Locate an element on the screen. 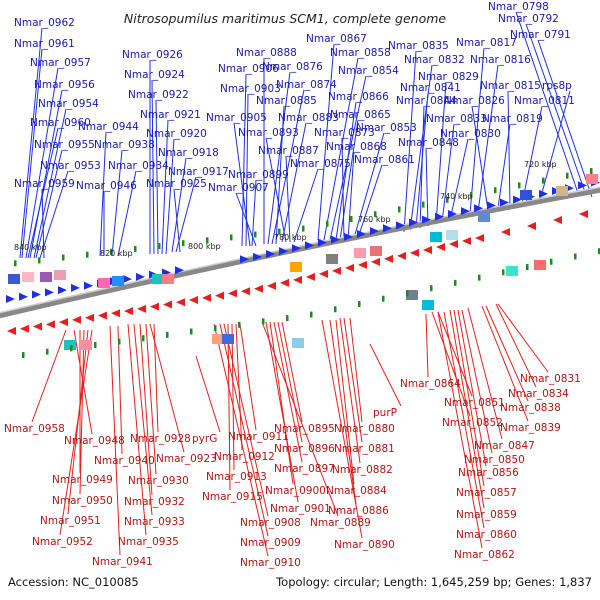 This screenshot has height=600, width=600. position-tick-label: 820 kbp is located at coordinates (116, 253).